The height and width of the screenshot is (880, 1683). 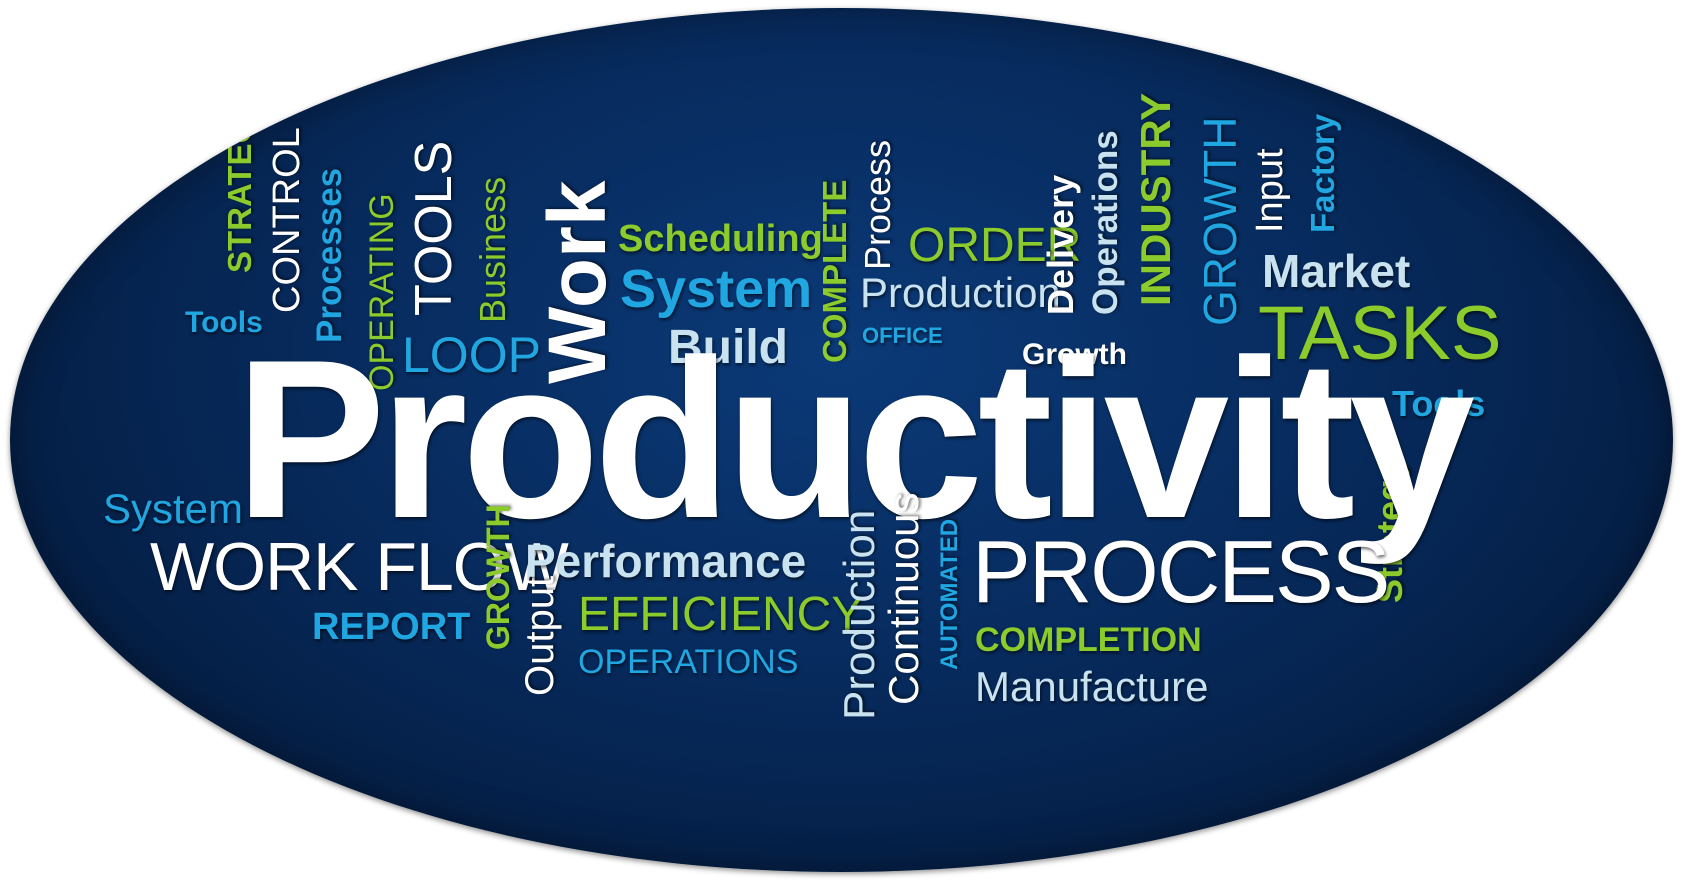 What do you see at coordinates (434, 228) in the screenshot?
I see `word-tools-upper: TOOLS` at bounding box center [434, 228].